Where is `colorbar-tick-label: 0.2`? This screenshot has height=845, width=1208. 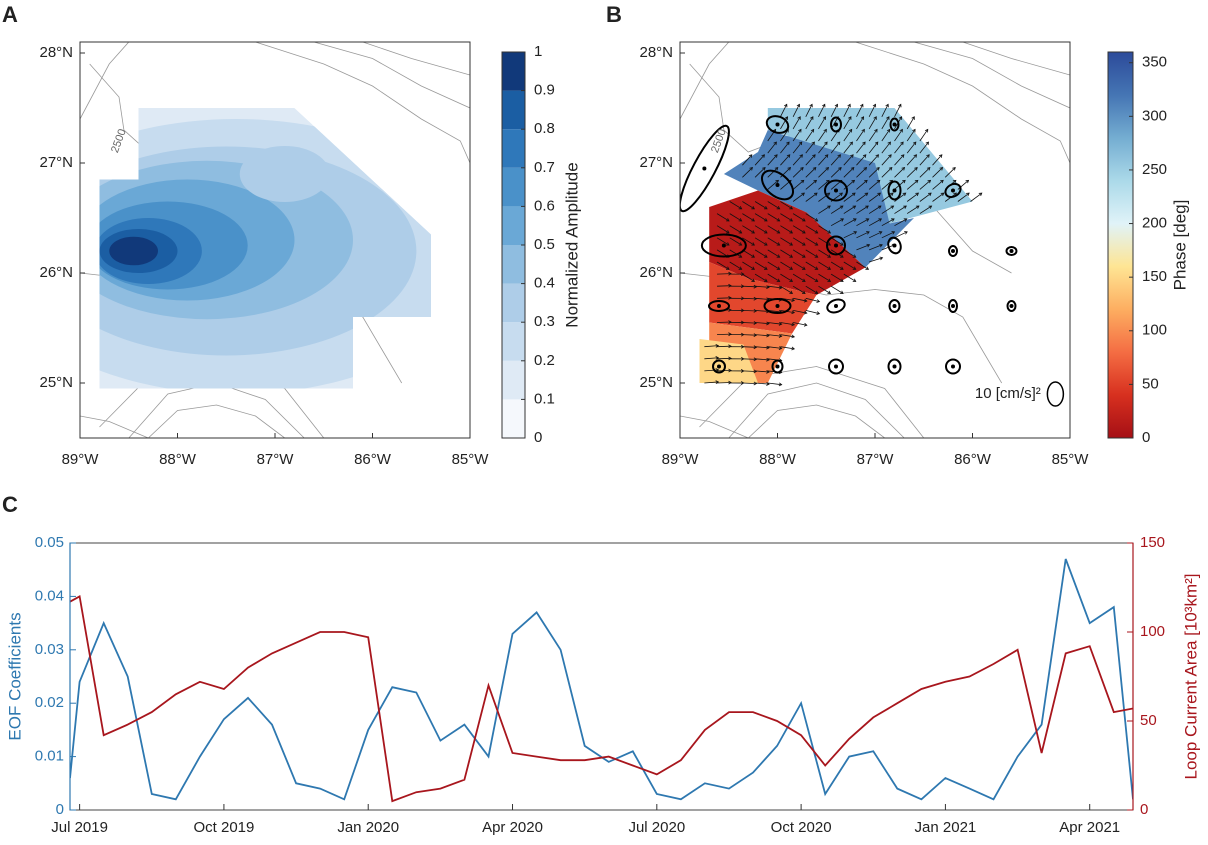 colorbar-tick-label: 0.2 is located at coordinates (544, 360).